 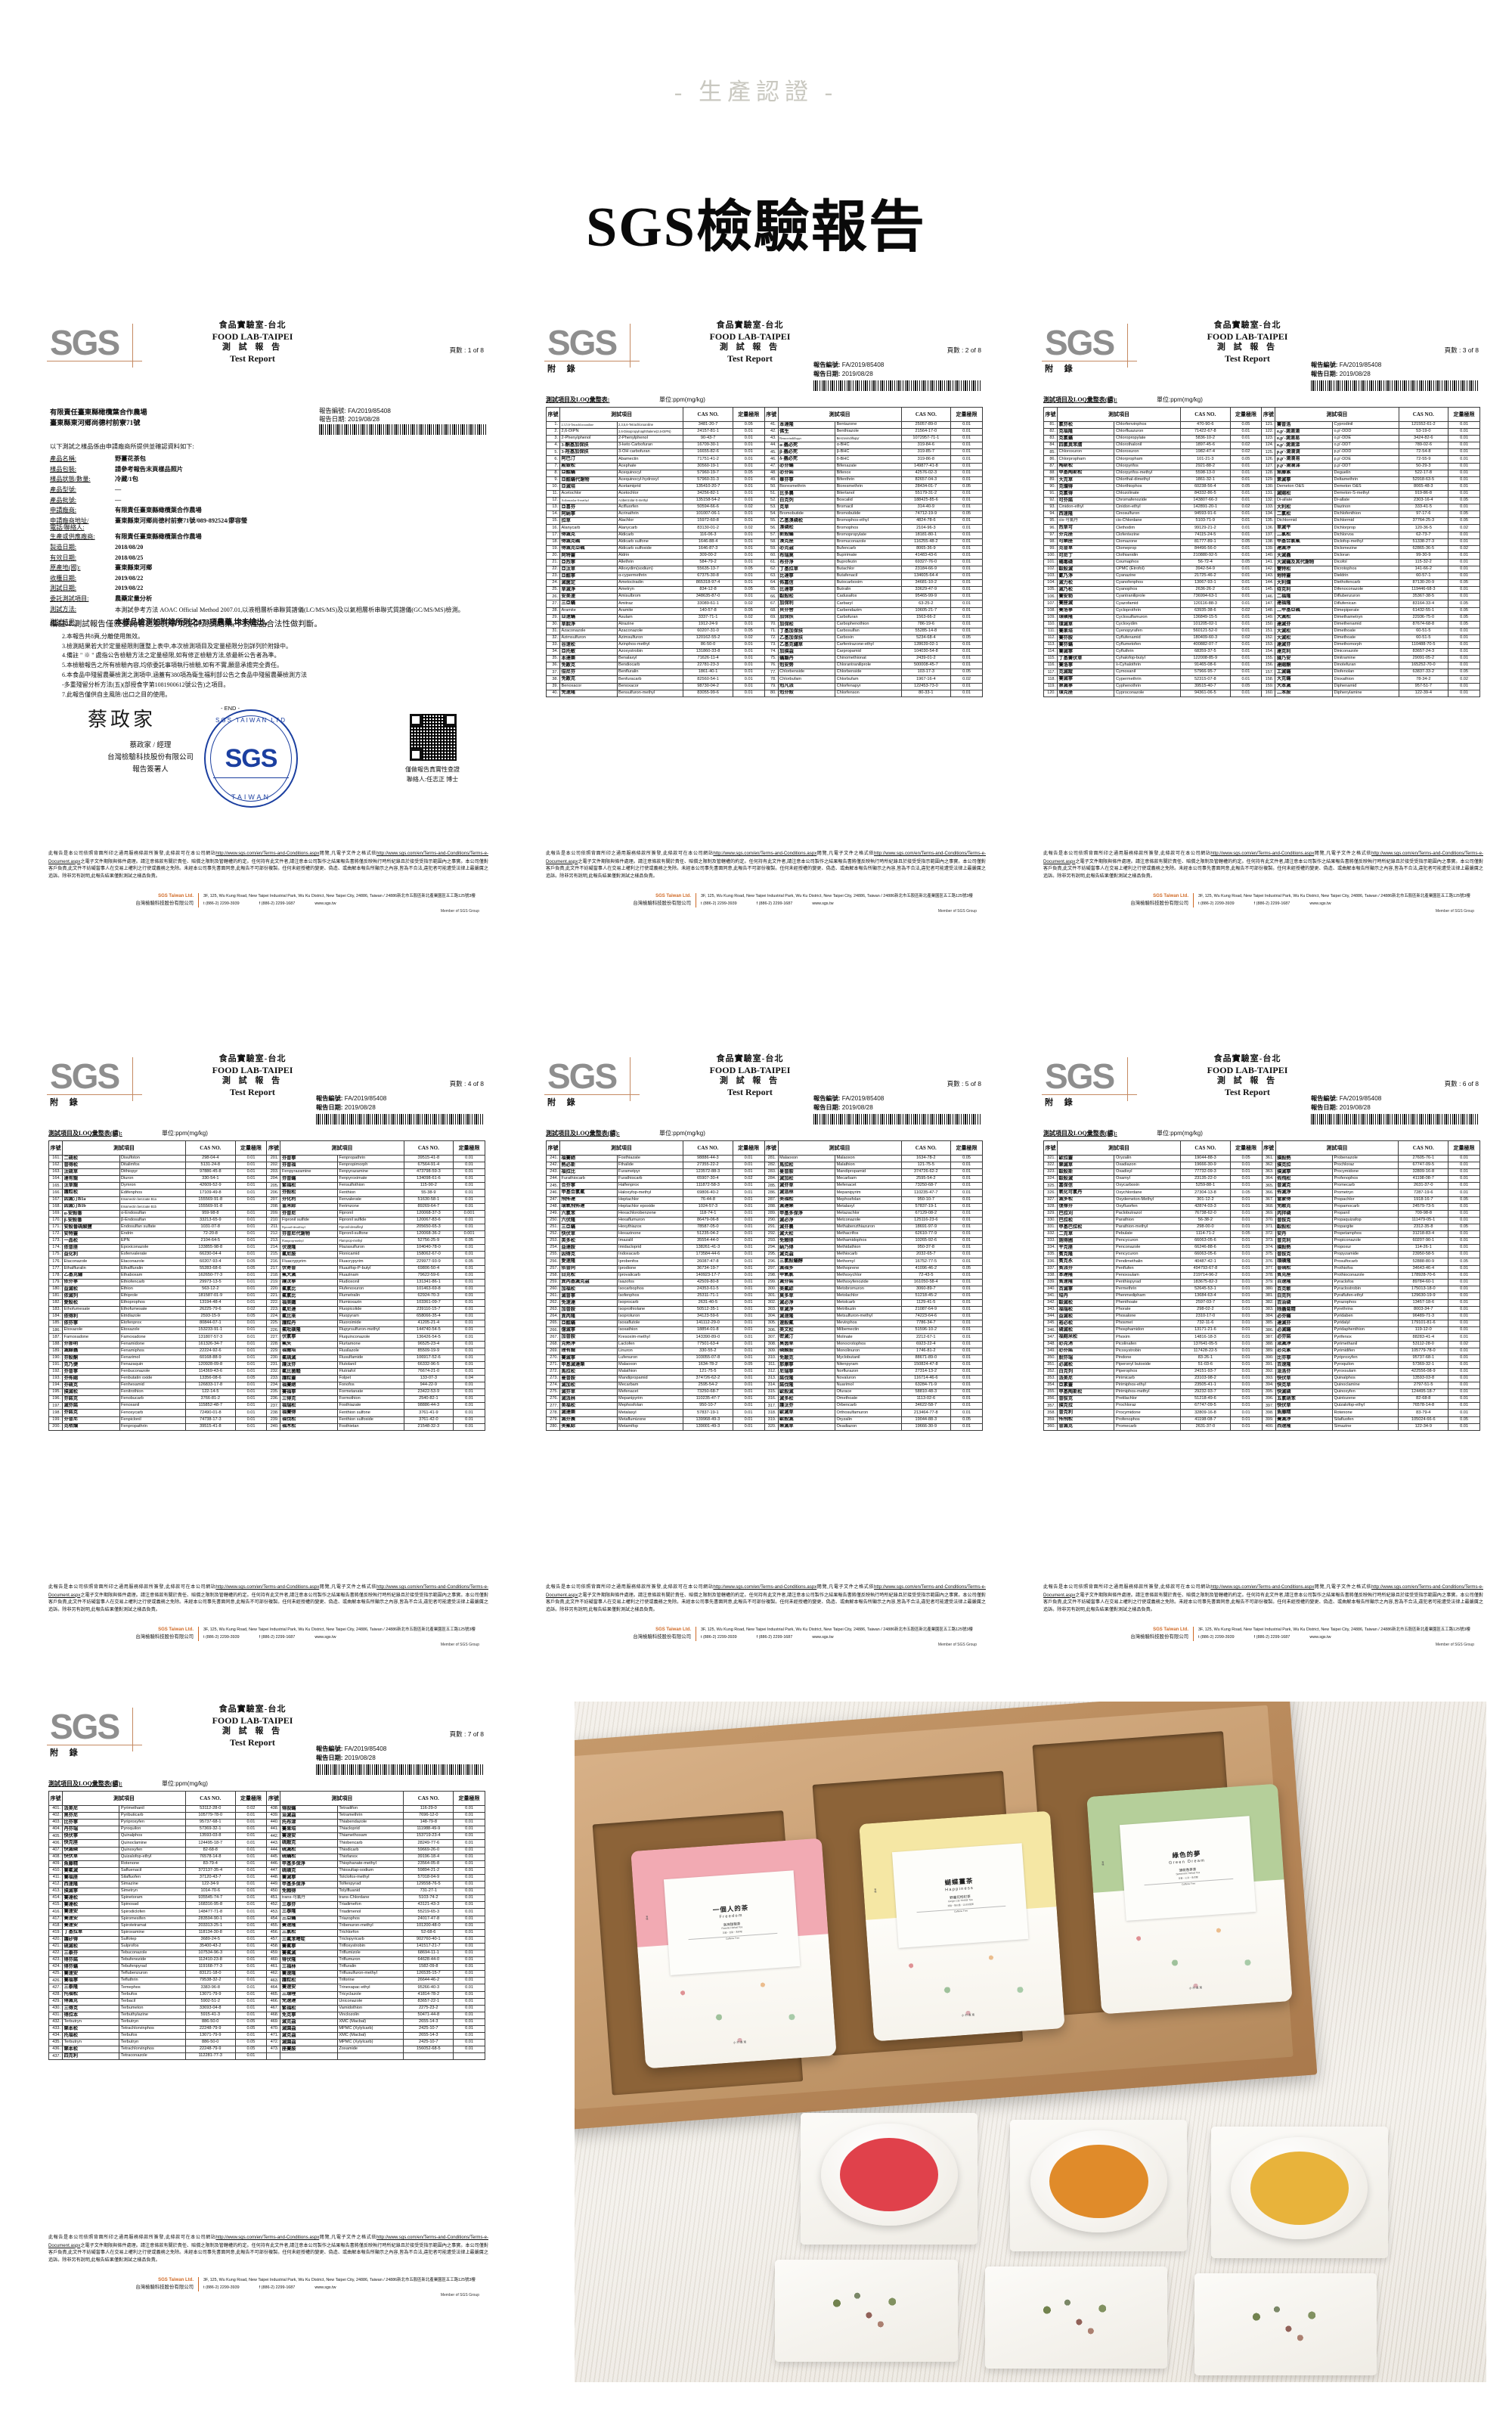 What do you see at coordinates (309, 1158) in the screenshot?
I see `item-name-cn: 芬普寧` at bounding box center [309, 1158].